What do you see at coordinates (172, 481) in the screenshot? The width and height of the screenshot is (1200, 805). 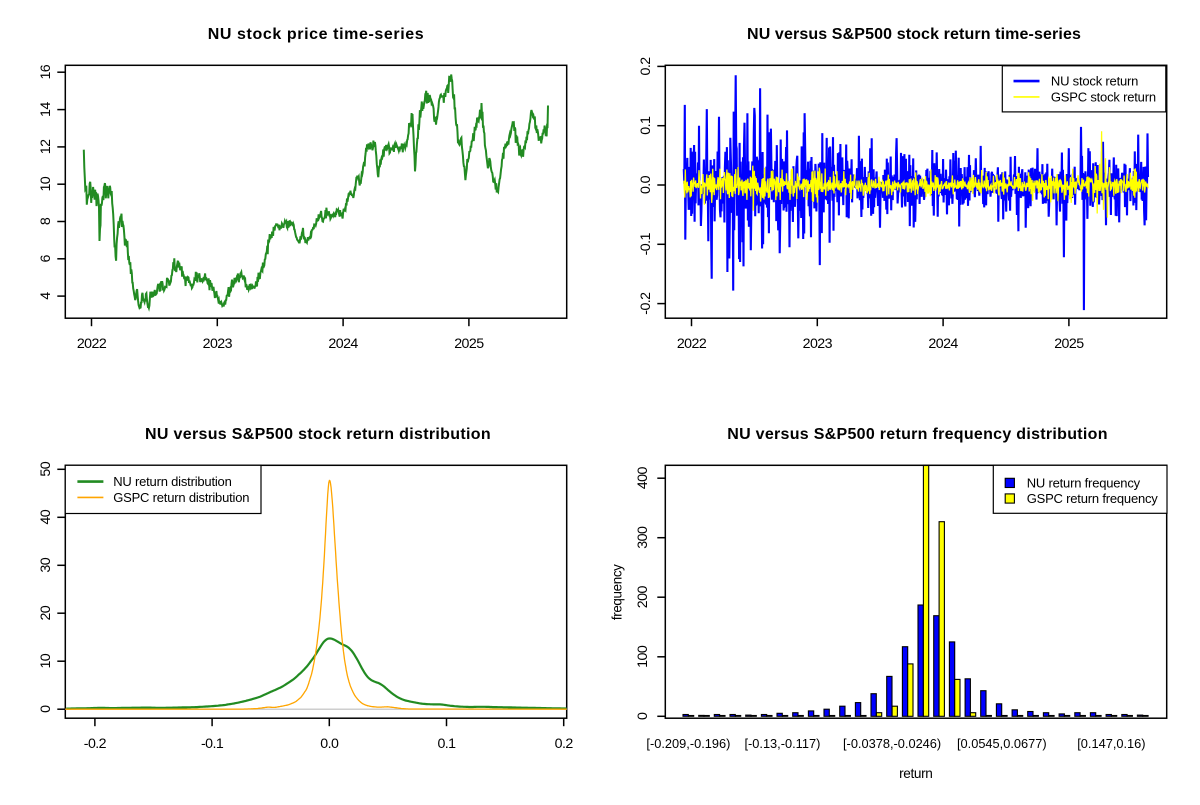 I see `svg-text: NU return distribution` at bounding box center [172, 481].